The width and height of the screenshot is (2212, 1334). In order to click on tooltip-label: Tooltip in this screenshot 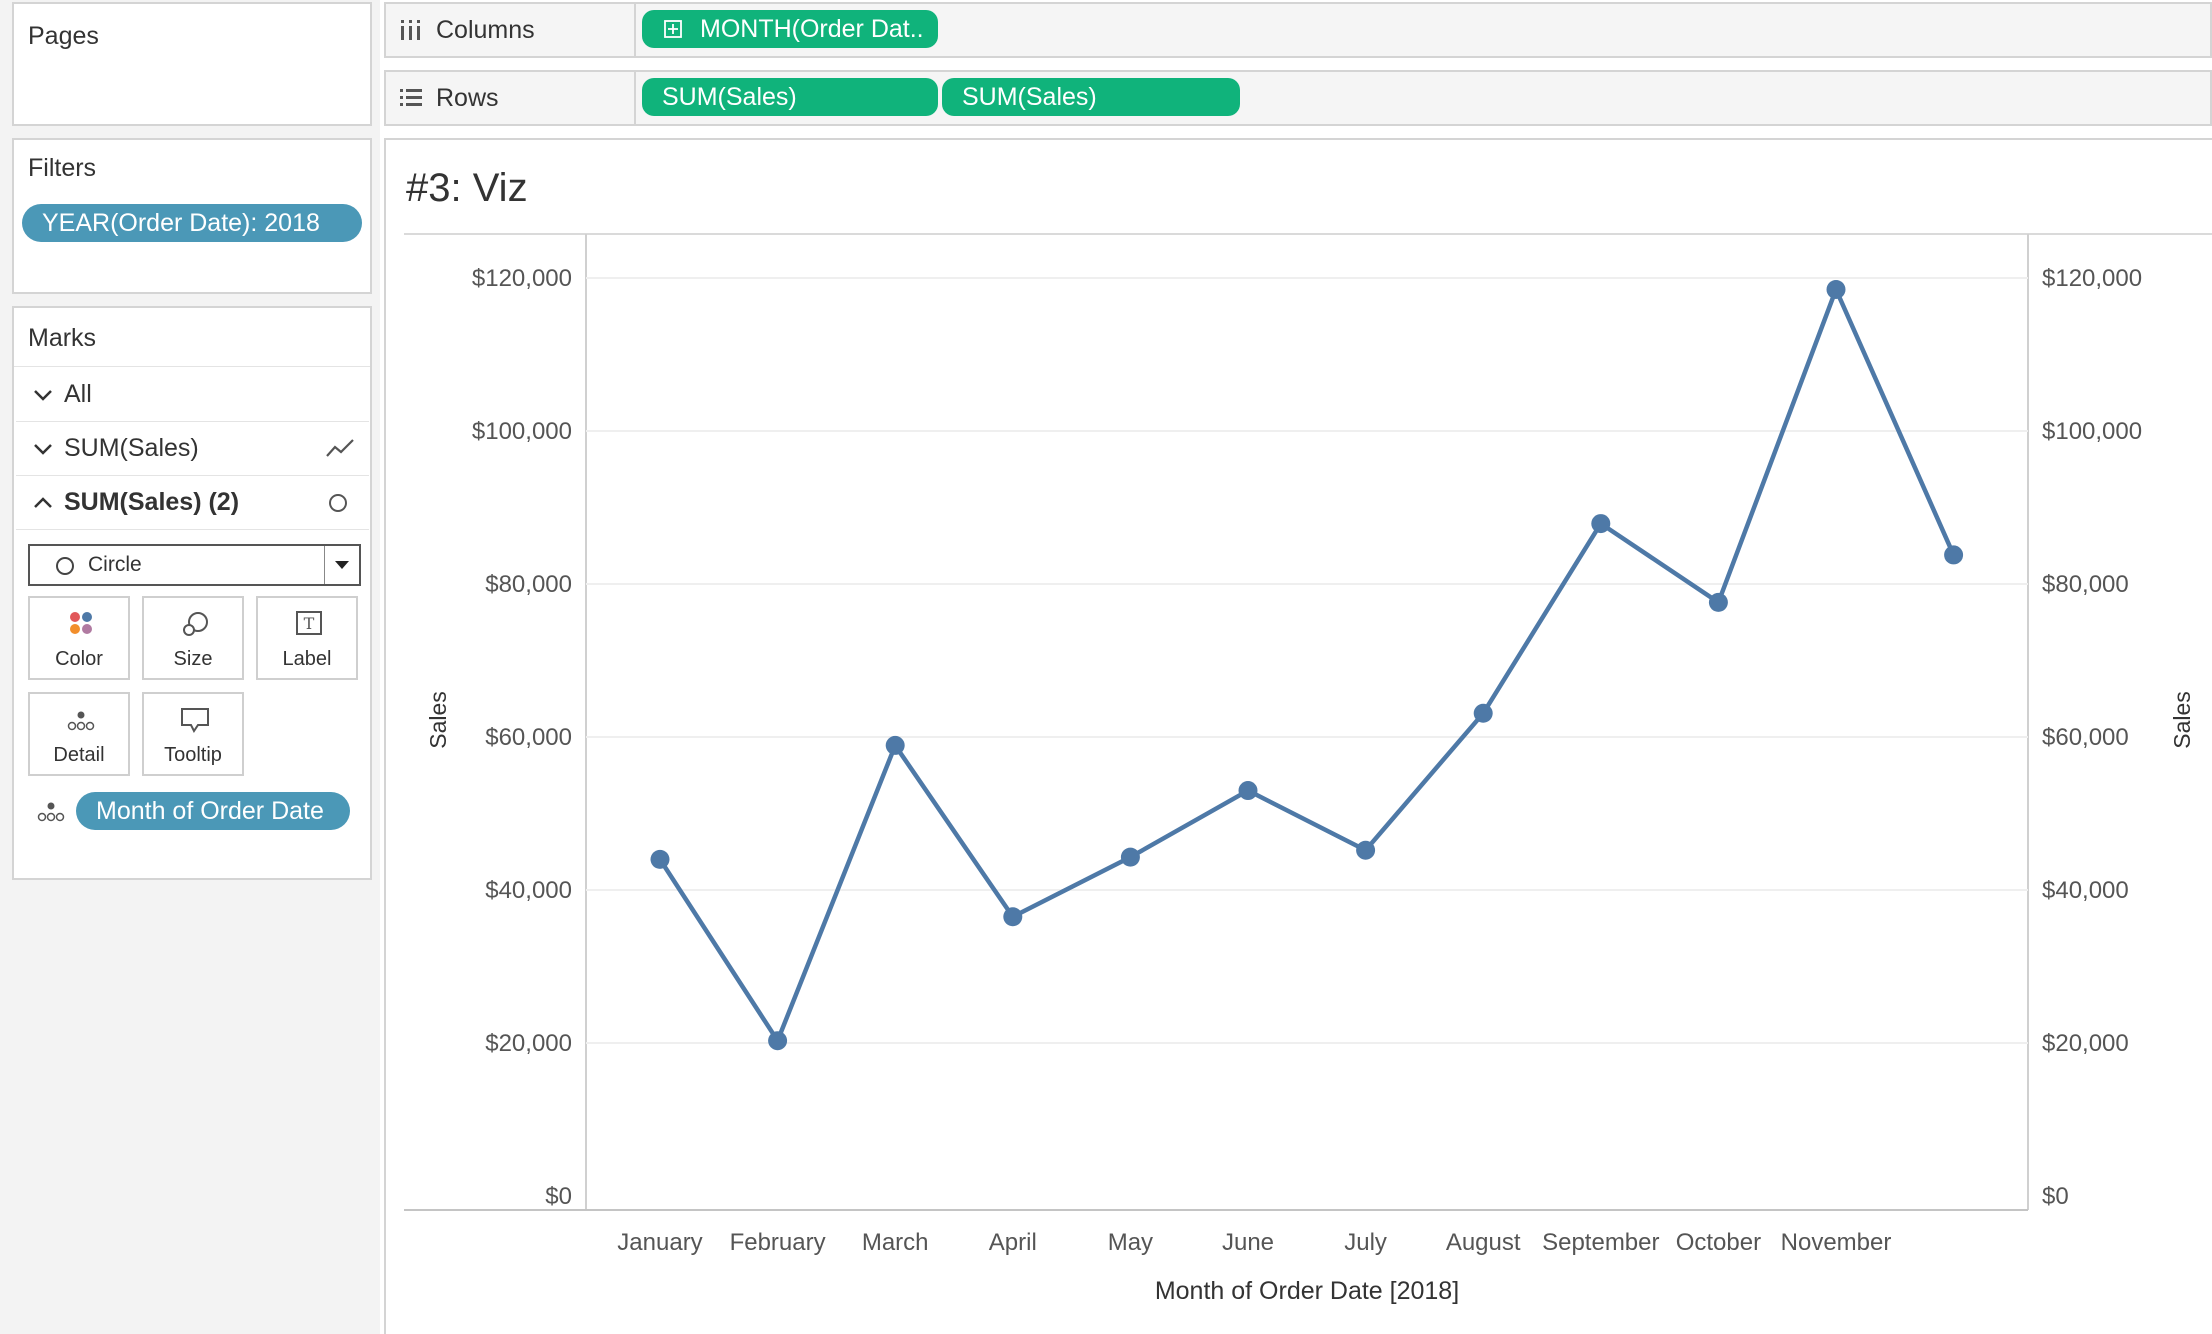, I will do `click(193, 755)`.